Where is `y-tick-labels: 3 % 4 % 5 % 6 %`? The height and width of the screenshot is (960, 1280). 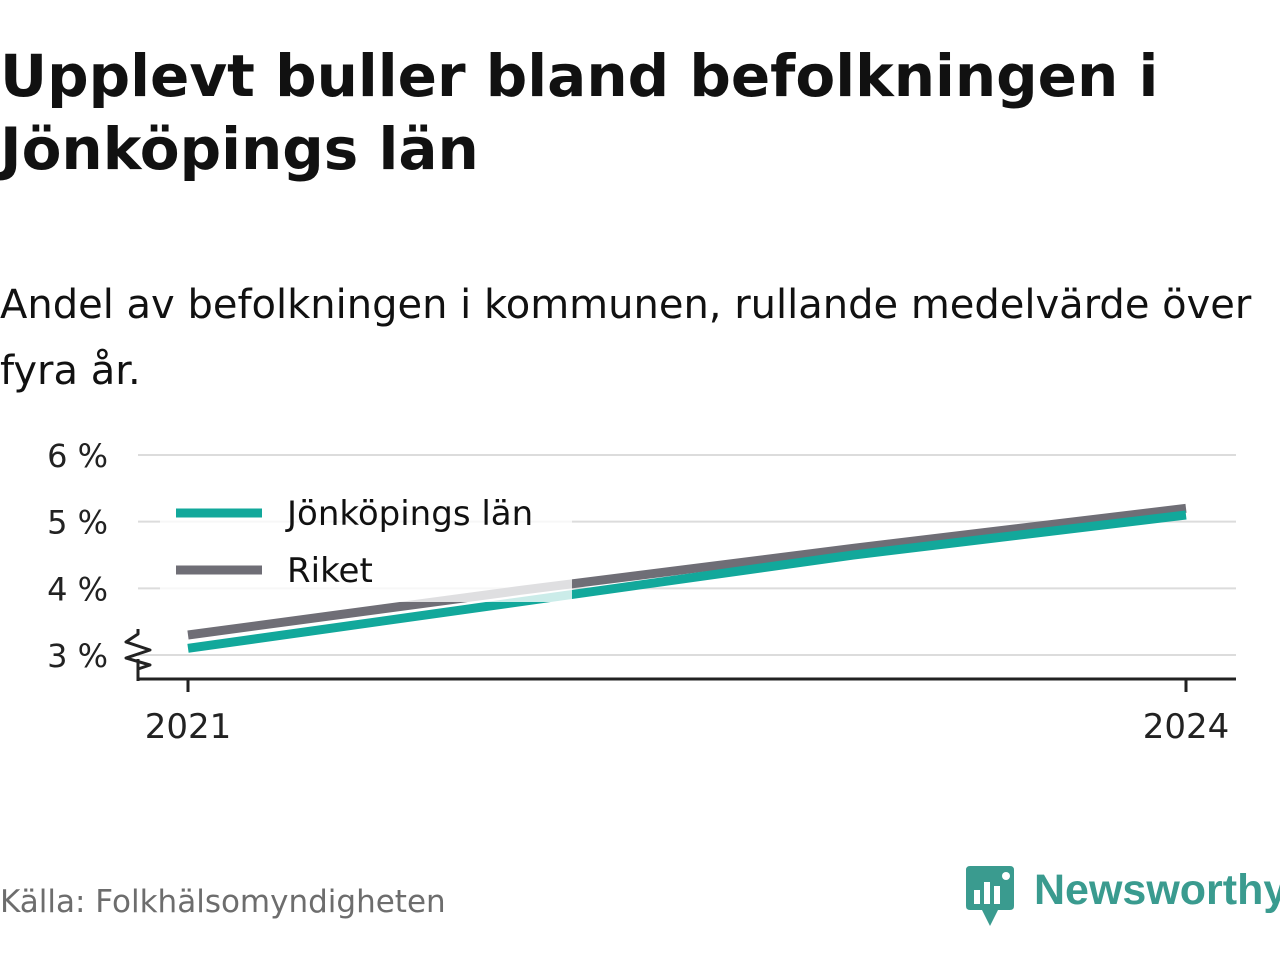 y-tick-labels: 3 % 4 % 5 % 6 % is located at coordinates (77, 556).